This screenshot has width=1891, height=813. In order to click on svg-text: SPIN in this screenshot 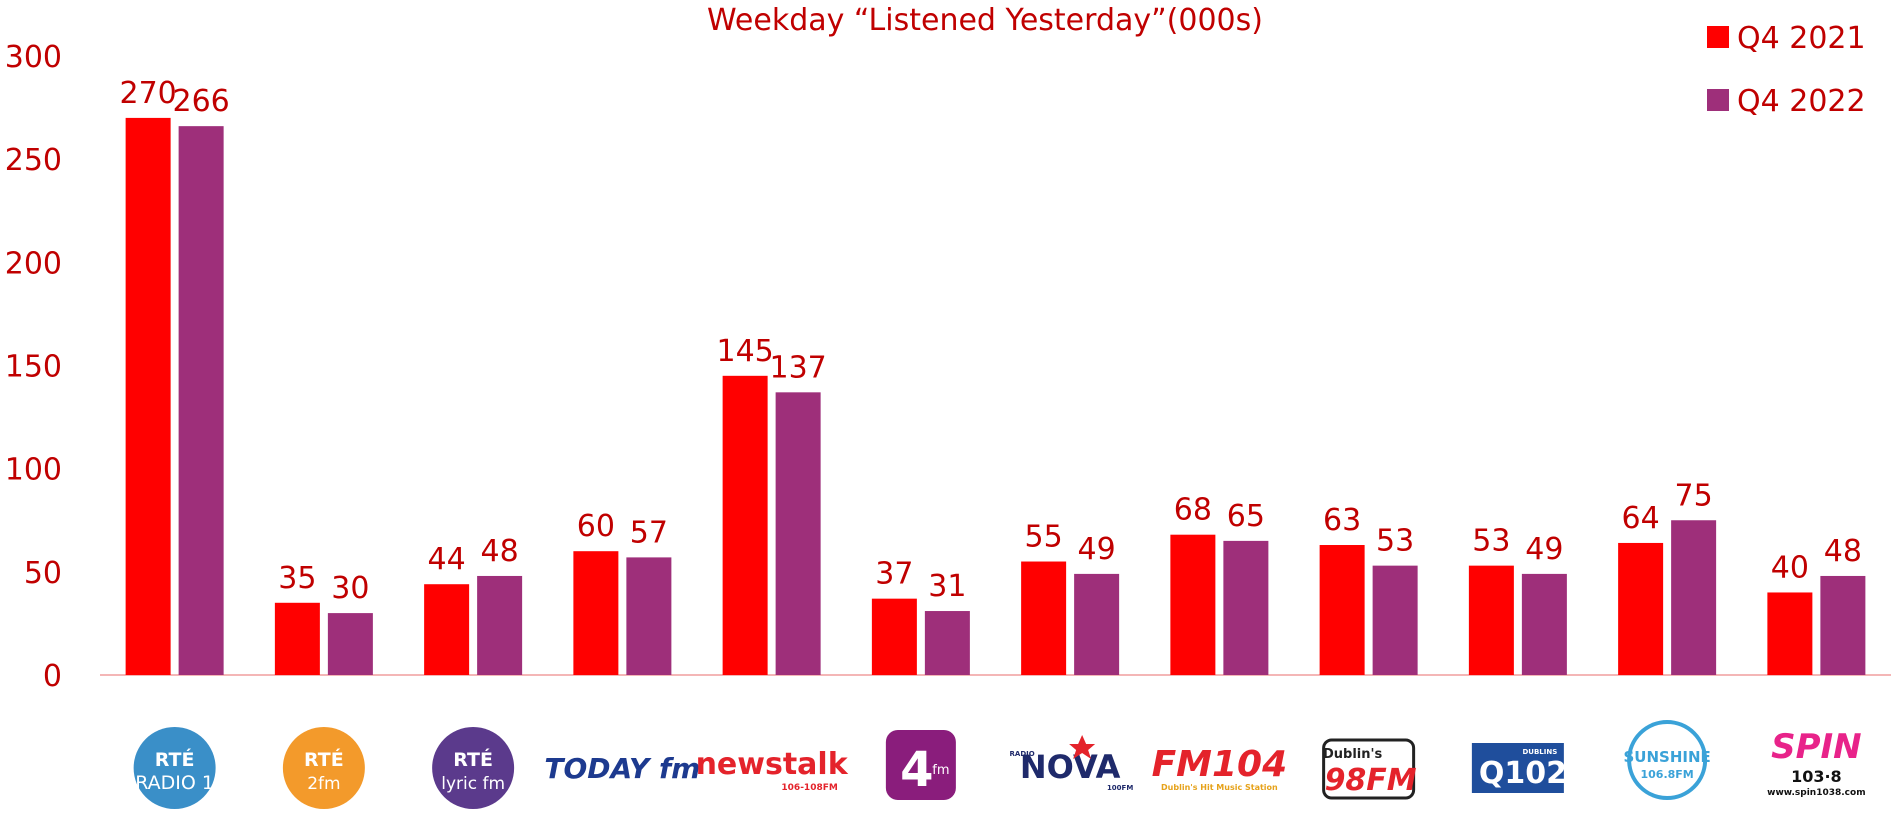, I will do `click(1816, 747)`.